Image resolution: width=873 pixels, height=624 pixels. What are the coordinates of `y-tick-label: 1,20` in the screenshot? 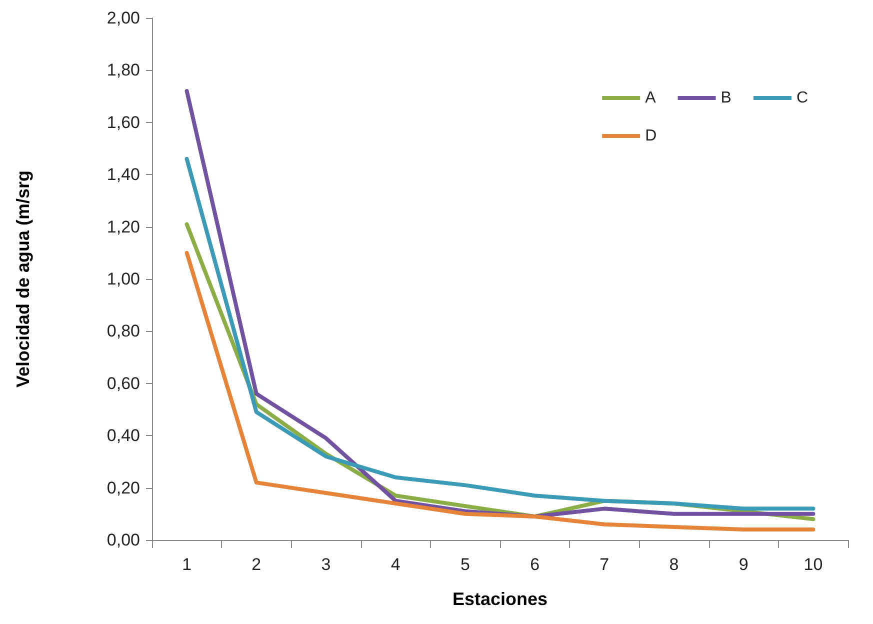 It's located at (123, 226).